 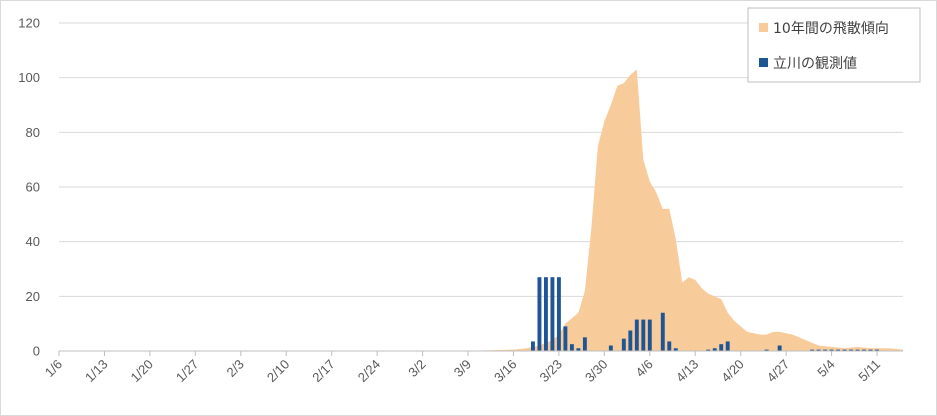 What do you see at coordinates (187, 371) in the screenshot?
I see `x-tick-label: 1/27` at bounding box center [187, 371].